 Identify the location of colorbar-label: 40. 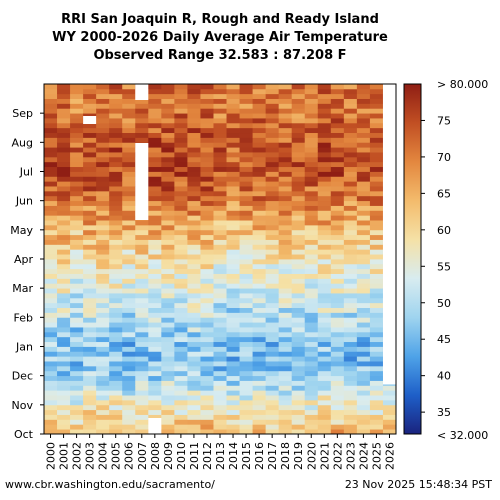
(444, 376).